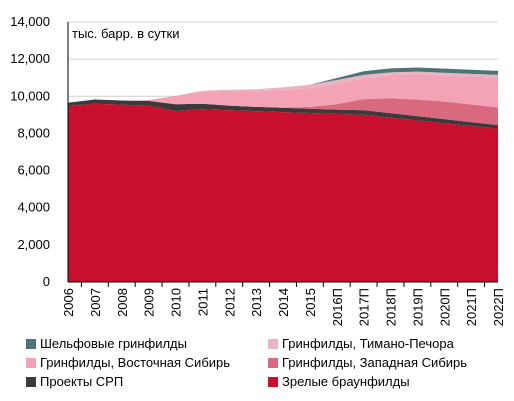 Image resolution: width=514 pixels, height=401 pixels. What do you see at coordinates (30, 21) in the screenshot?
I see `y-tick-label: 14,000` at bounding box center [30, 21].